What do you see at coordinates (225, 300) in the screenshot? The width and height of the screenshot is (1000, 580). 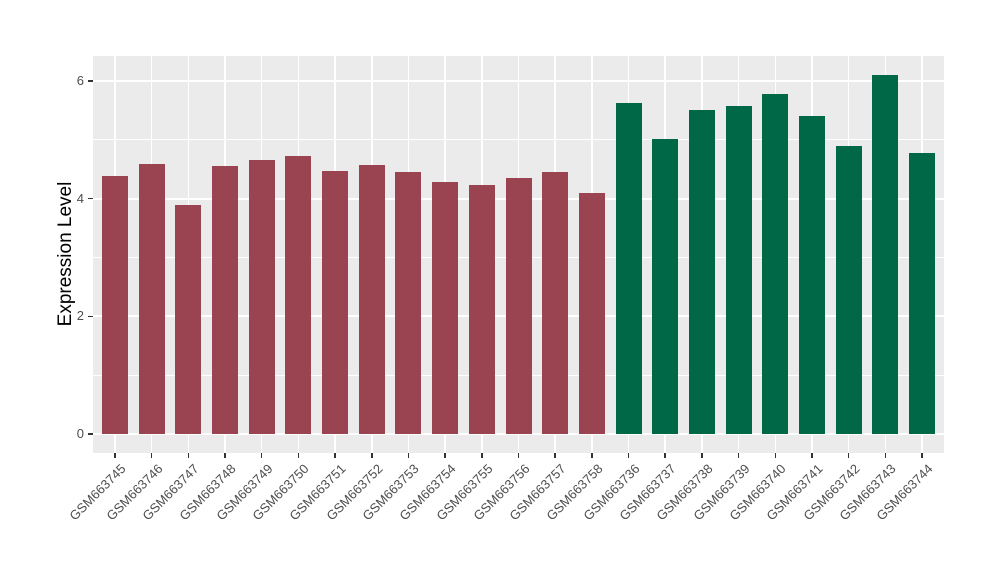 I see `bar-GSM663748` at bounding box center [225, 300].